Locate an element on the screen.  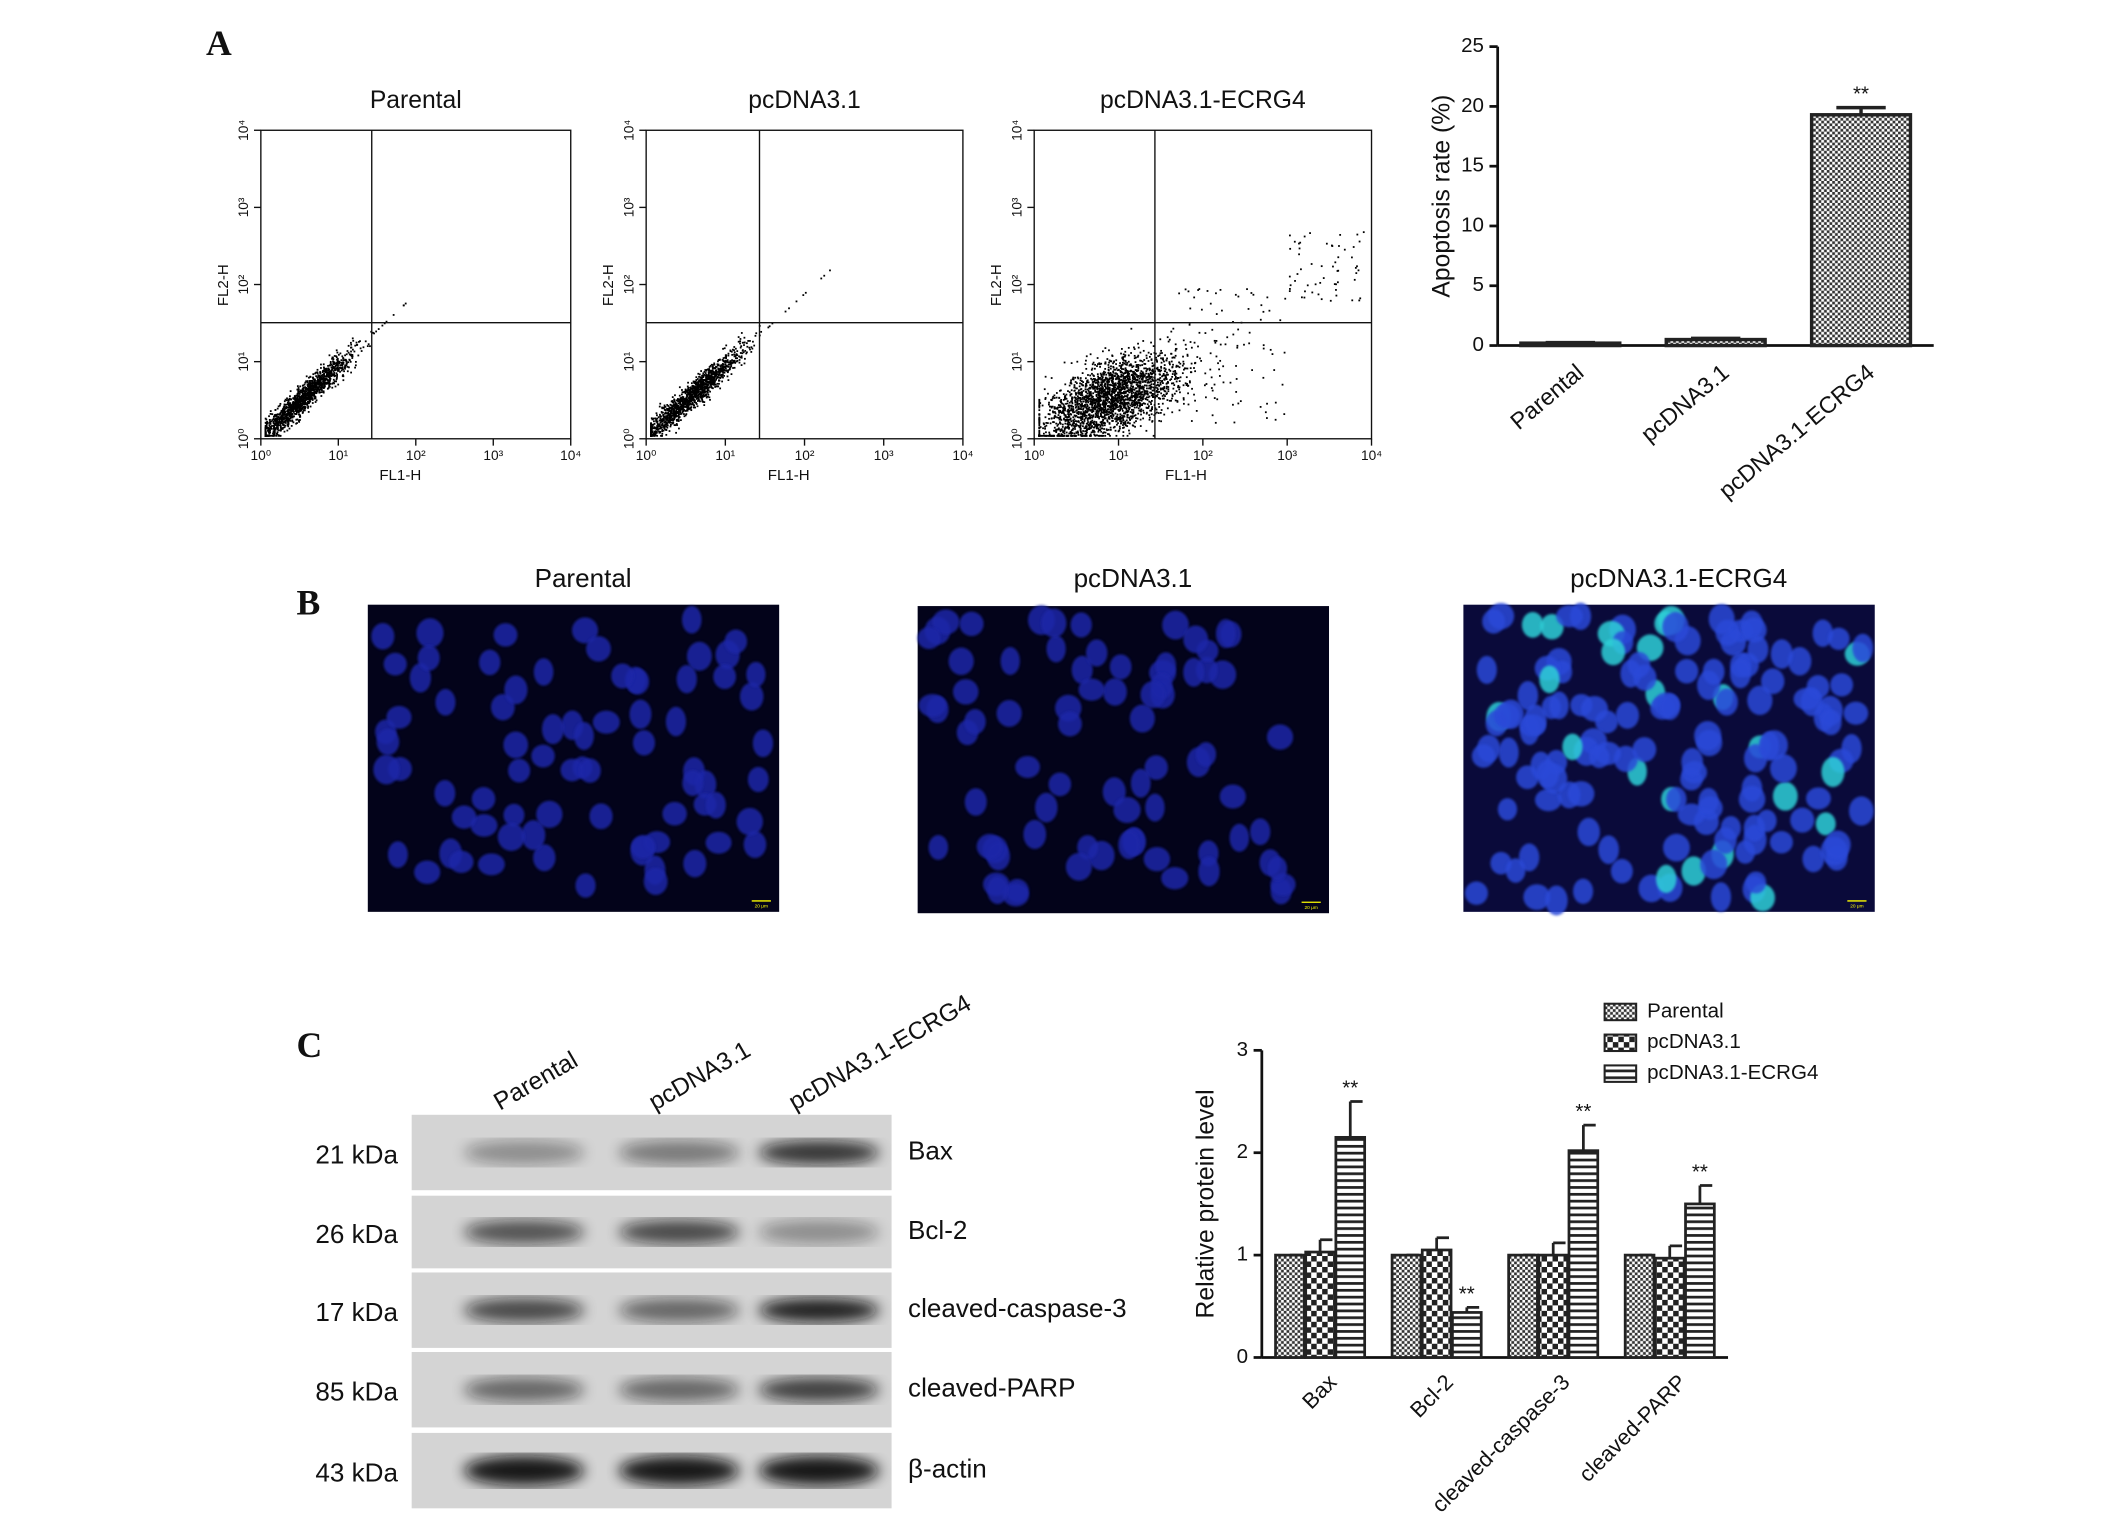
y-axis-label: FL2-H is located at coordinates (223, 285).